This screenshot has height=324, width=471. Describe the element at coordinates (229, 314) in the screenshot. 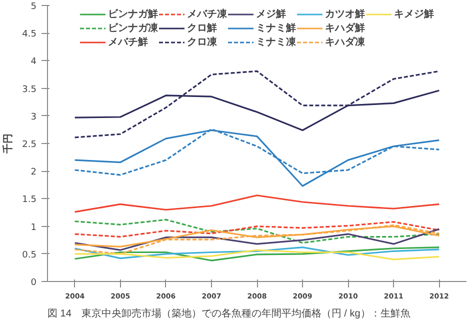

I see `caption: 図 14 東京中央卸売市場（築地）での各魚種の年間平均価格（円 / kg）：生鮮魚` at that location.